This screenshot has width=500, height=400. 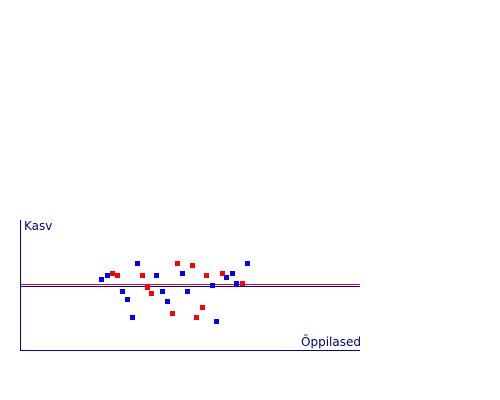 I want to click on x-axis-label: Õppilased, so click(x=331, y=341).